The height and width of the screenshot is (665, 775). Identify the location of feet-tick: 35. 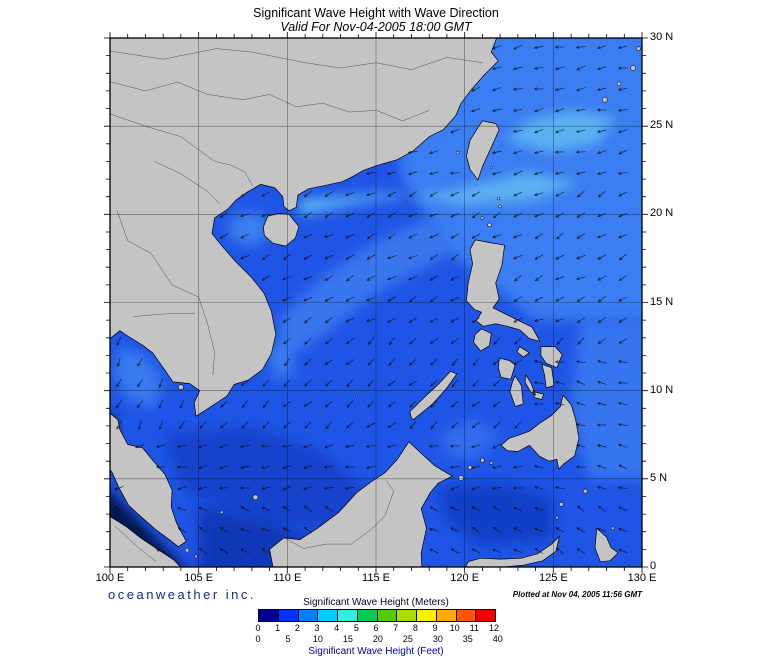
(467, 639).